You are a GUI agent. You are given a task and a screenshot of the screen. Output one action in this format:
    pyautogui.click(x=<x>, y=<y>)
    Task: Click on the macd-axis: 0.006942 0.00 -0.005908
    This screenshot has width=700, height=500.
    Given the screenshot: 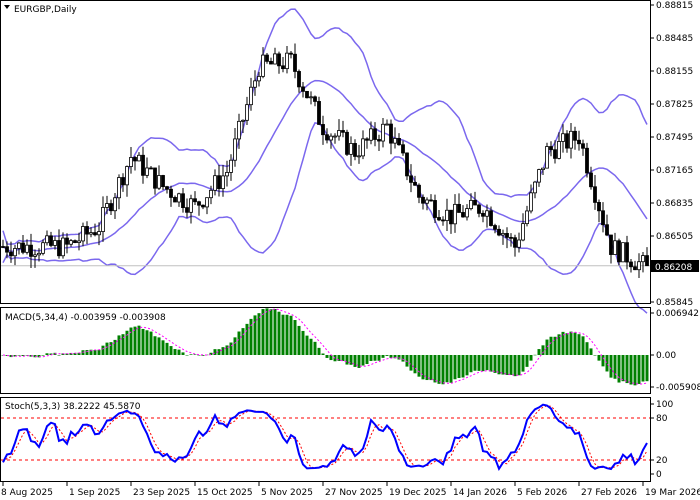 What is the action you would take?
    pyautogui.click(x=675, y=351)
    